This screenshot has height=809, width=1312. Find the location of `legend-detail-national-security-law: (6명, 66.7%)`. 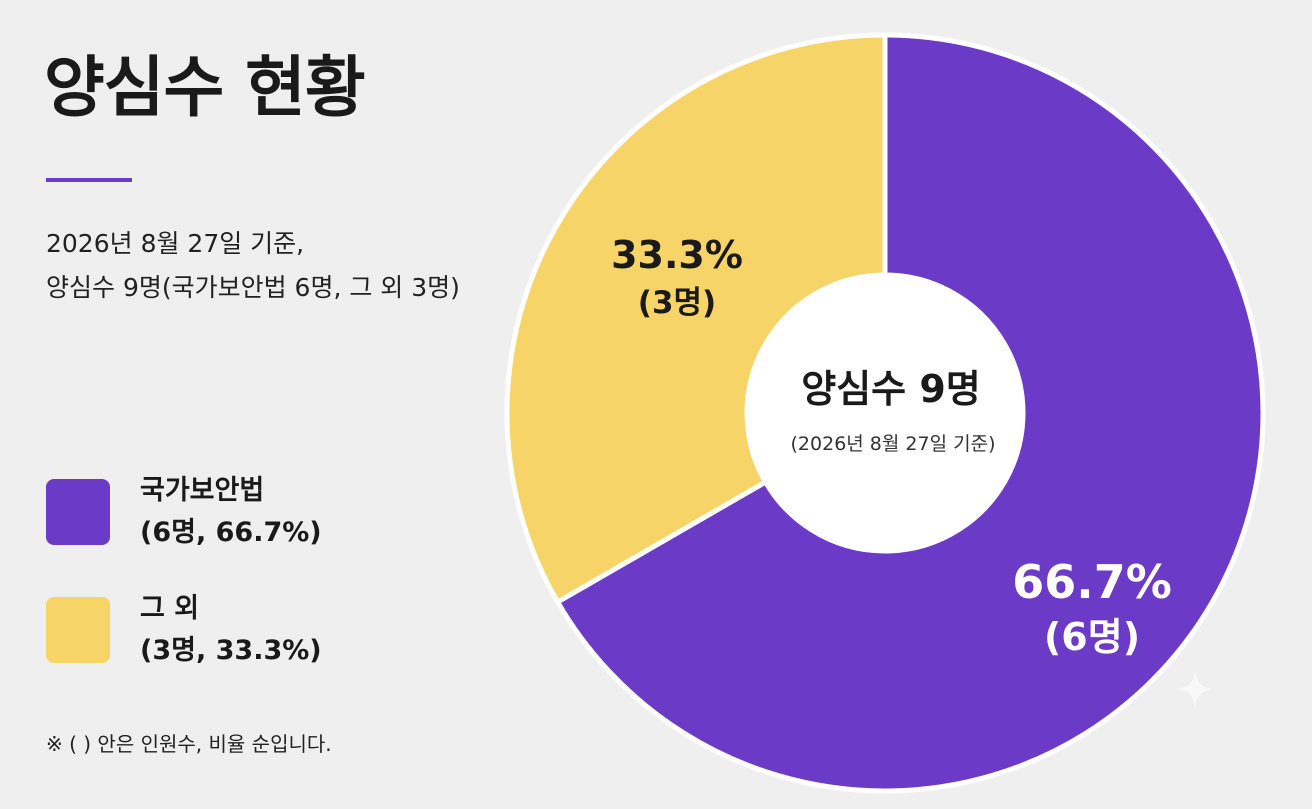

legend-detail-national-security-law: (6명, 66.7%) is located at coordinates (231, 532).